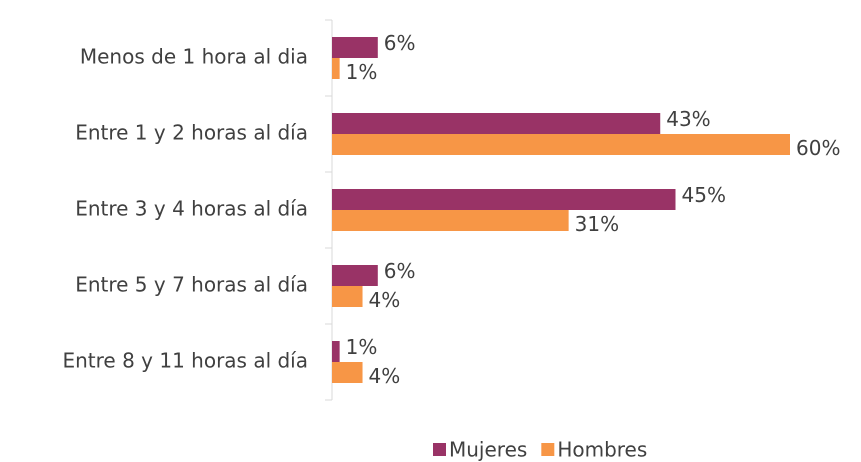  I want to click on category-label: Entre 1 y 2 horas al día, so click(191, 133).